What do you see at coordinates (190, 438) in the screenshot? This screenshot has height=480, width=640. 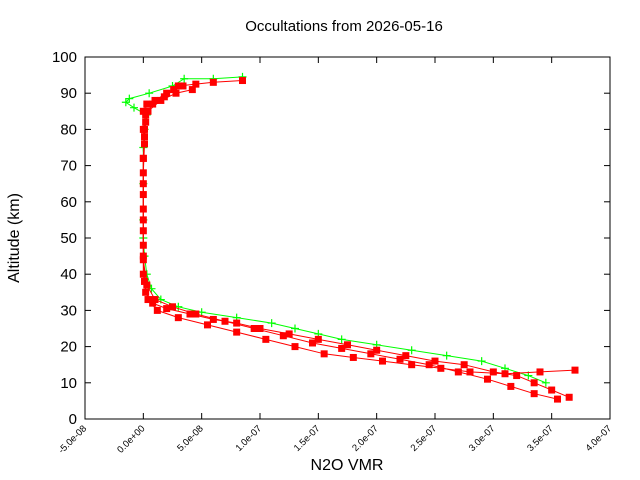 I see `x-tick-label: 5.0e-08` at bounding box center [190, 438].